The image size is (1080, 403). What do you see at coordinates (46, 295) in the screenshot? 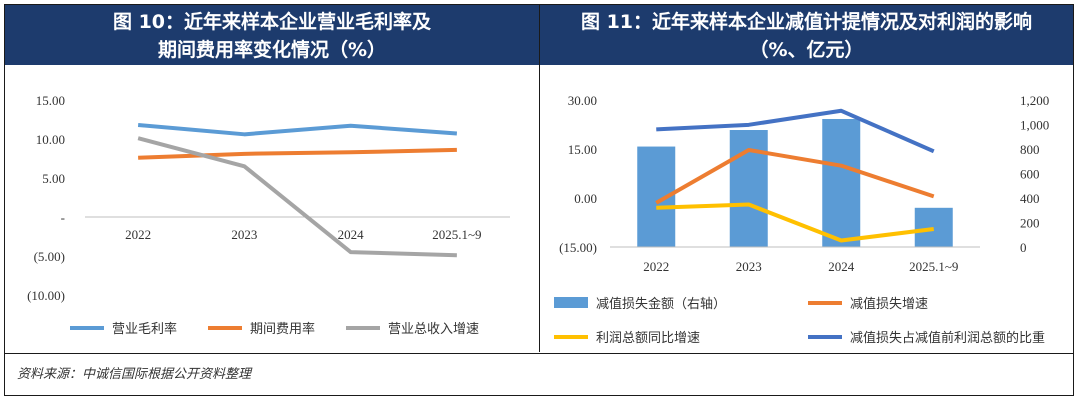
I see `y-tick-label: (10.00)` at bounding box center [46, 295].